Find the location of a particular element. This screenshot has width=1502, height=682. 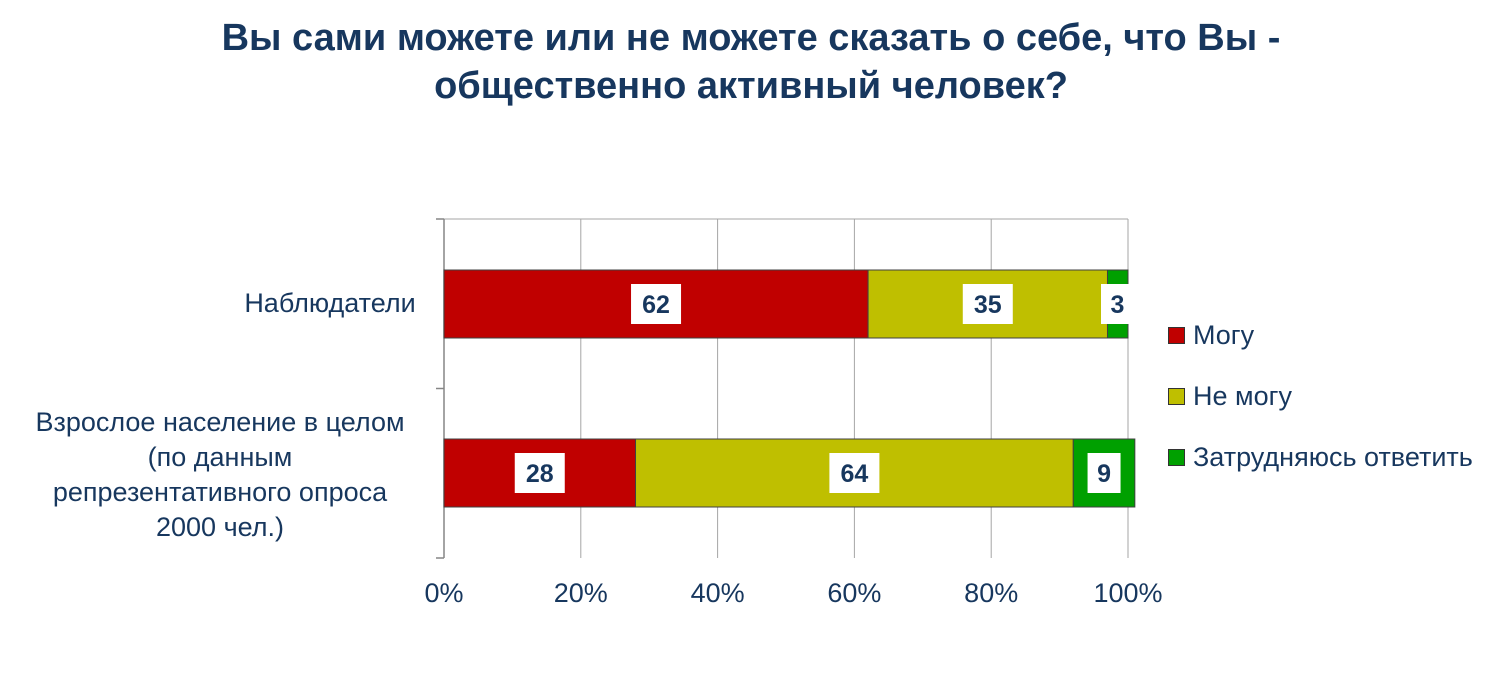

category-label-line: репрезентативного опроса is located at coordinates (220, 492).